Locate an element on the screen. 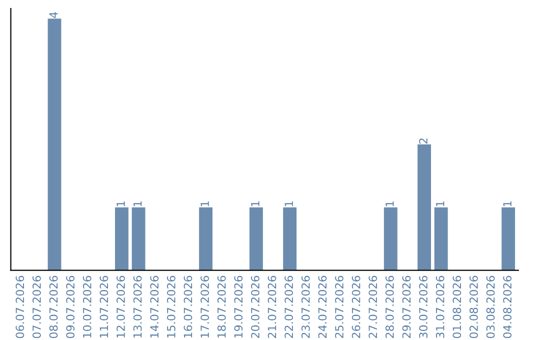 This screenshot has height=340, width=540. x-tick-label: 07.07.2026 is located at coordinates (36, 307).